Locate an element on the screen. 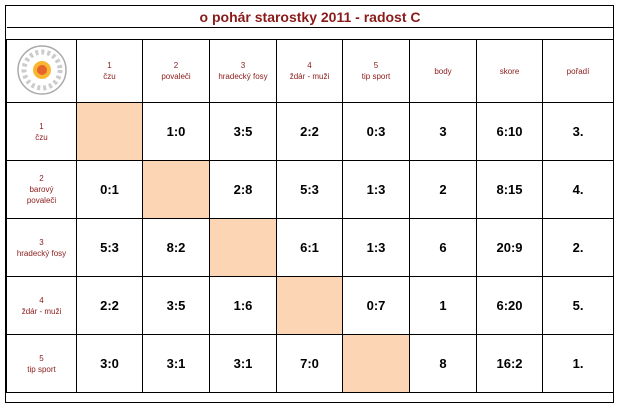  points: 1 is located at coordinates (443, 305).